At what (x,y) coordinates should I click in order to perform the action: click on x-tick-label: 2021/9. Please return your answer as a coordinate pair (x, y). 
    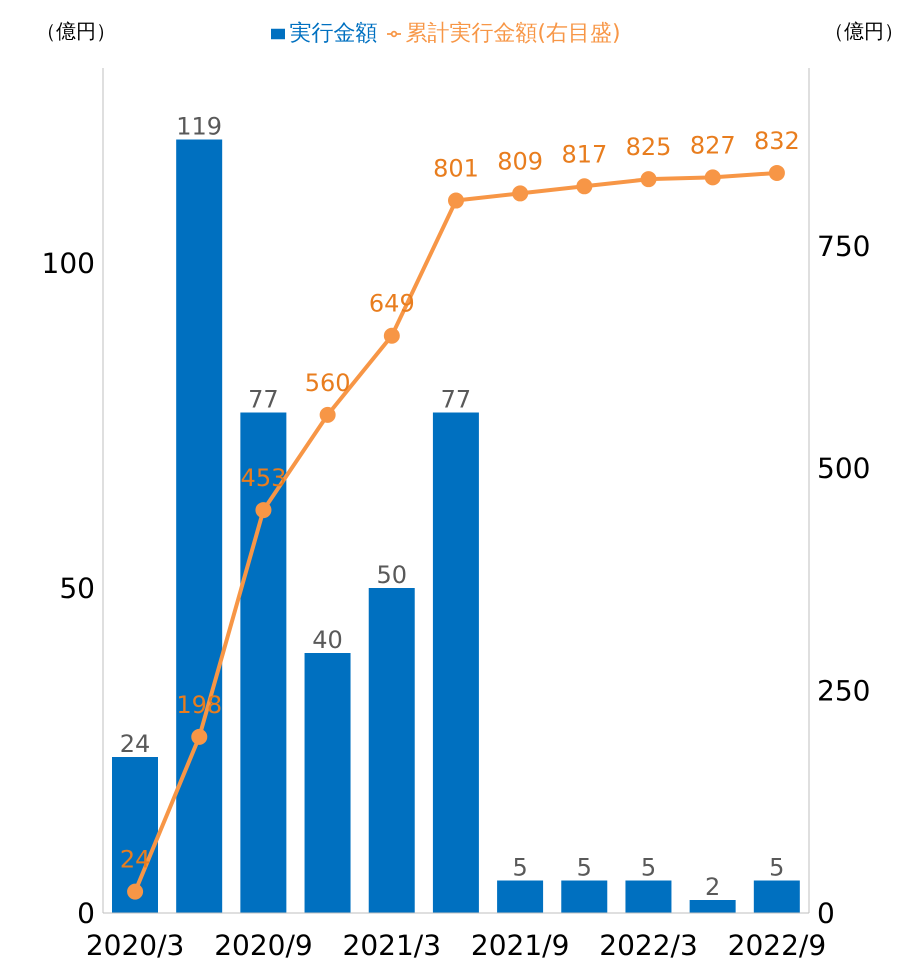
    Looking at the image, I should click on (520, 945).